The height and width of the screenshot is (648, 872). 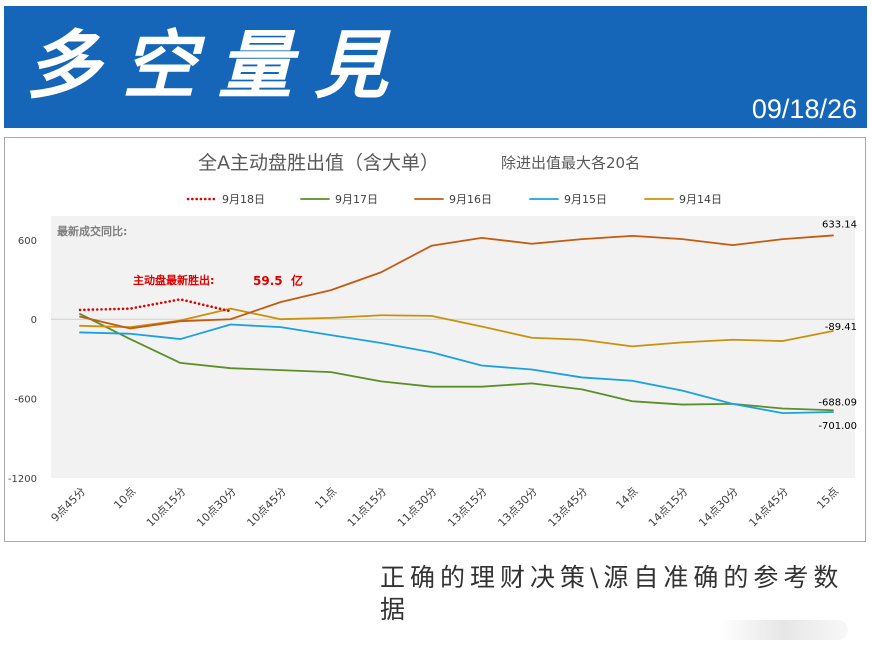 What do you see at coordinates (827, 498) in the screenshot?
I see `x-tick-label: 15点` at bounding box center [827, 498].